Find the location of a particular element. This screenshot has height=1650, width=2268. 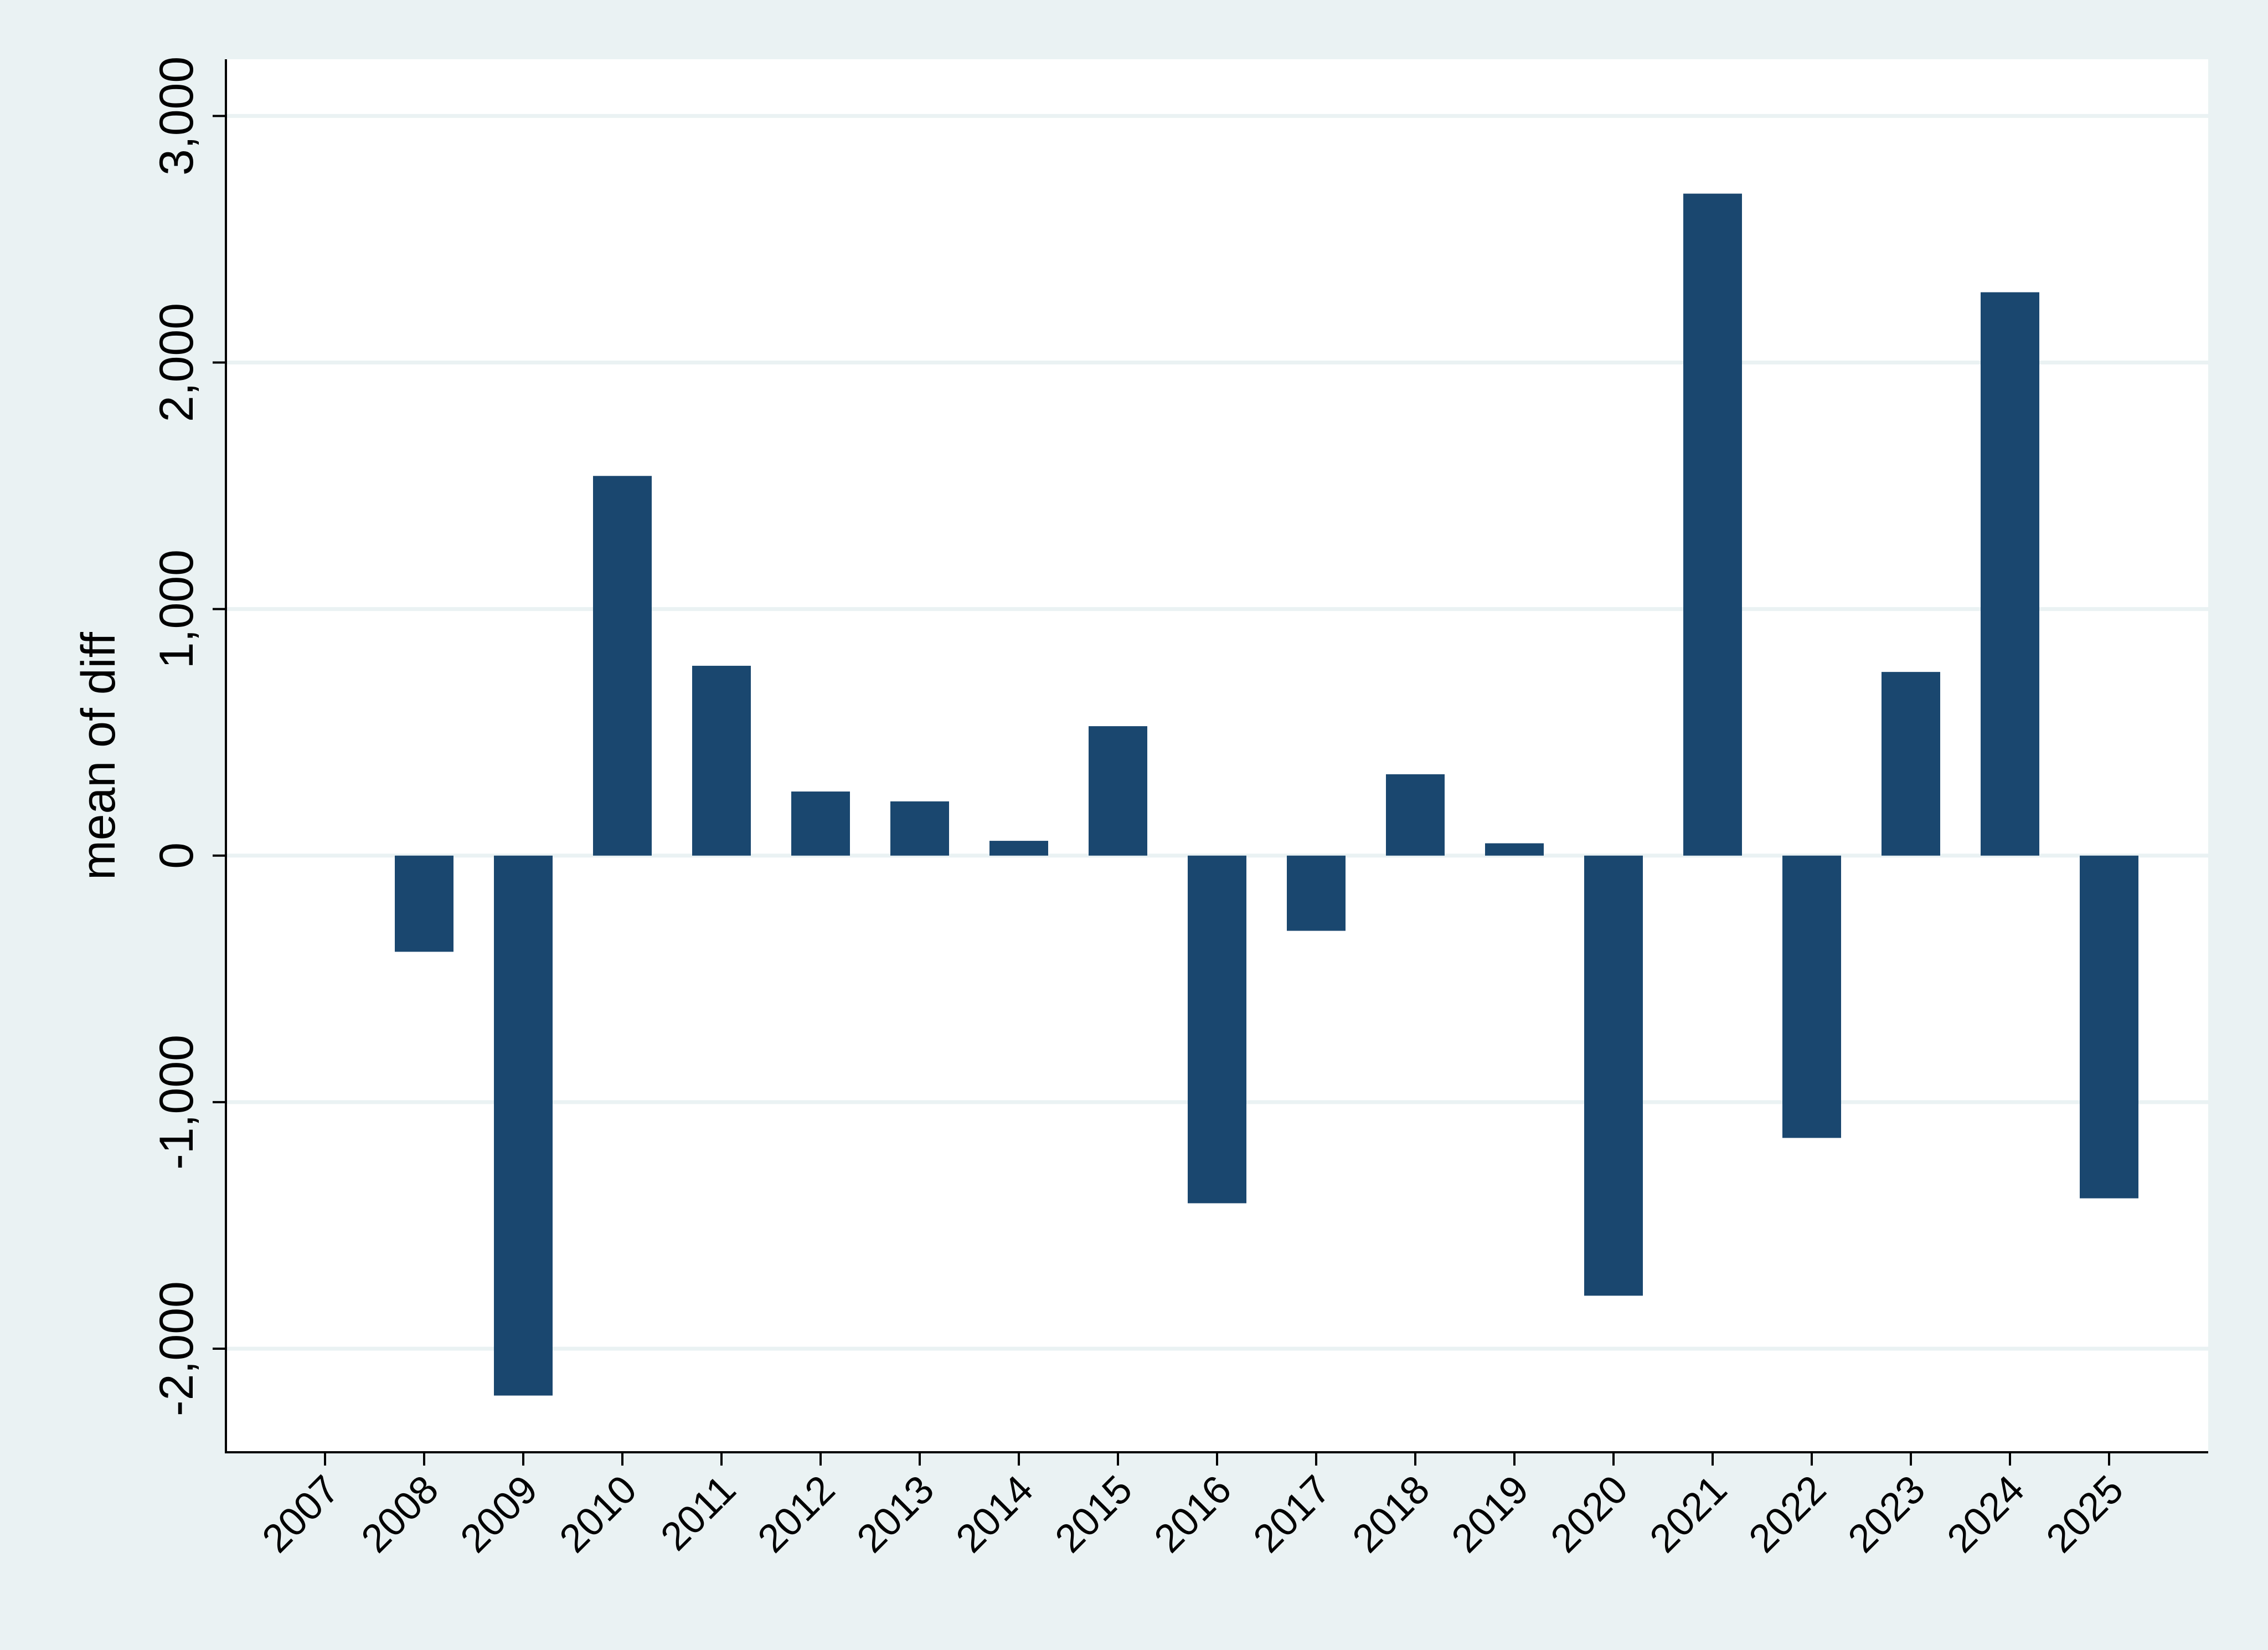

y-ticks: -2,000 -1,000 0 1,000 2,000 3,000 is located at coordinates (188, 736).